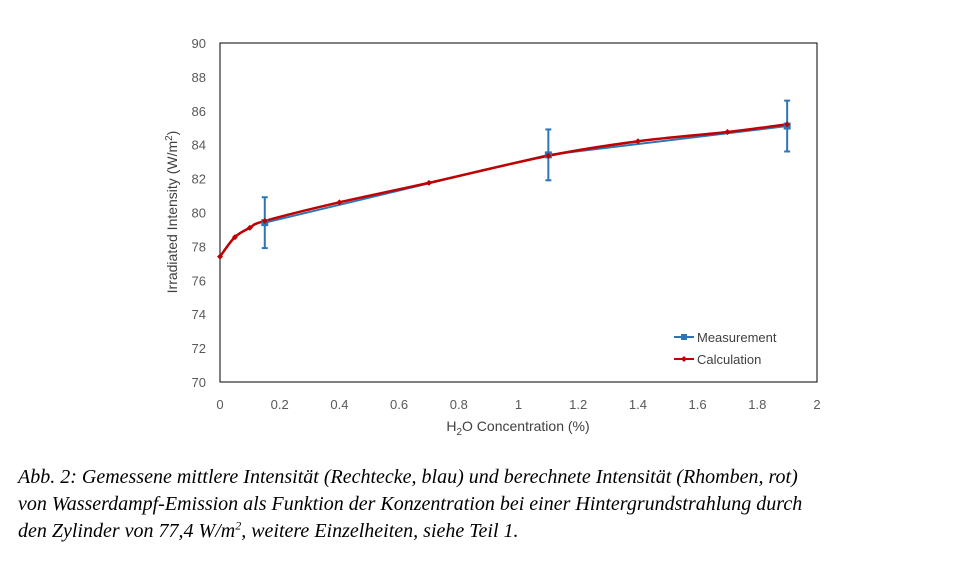  I want to click on y-tick-label: 78, so click(199, 246).